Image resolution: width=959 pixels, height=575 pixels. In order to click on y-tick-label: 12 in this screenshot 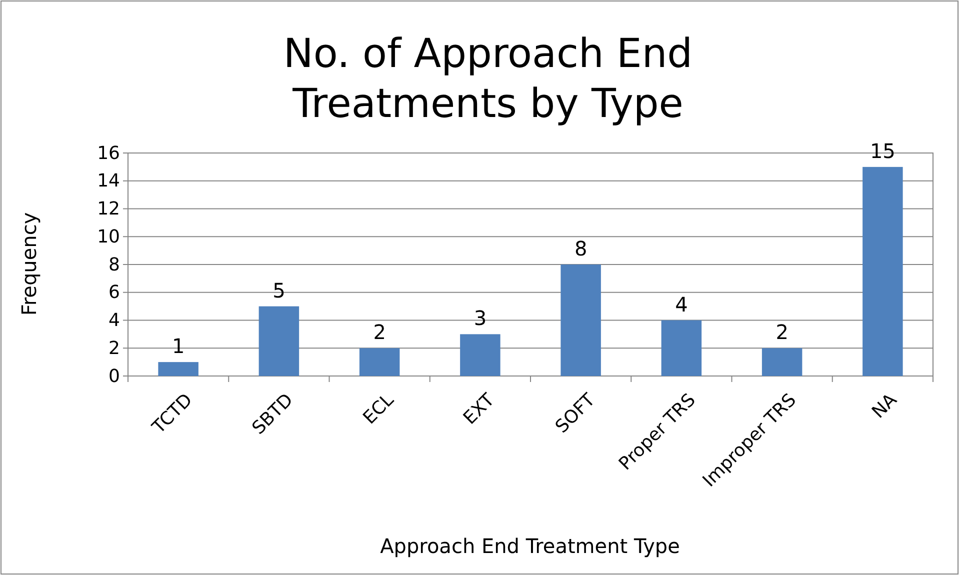, I will do `click(108, 209)`.